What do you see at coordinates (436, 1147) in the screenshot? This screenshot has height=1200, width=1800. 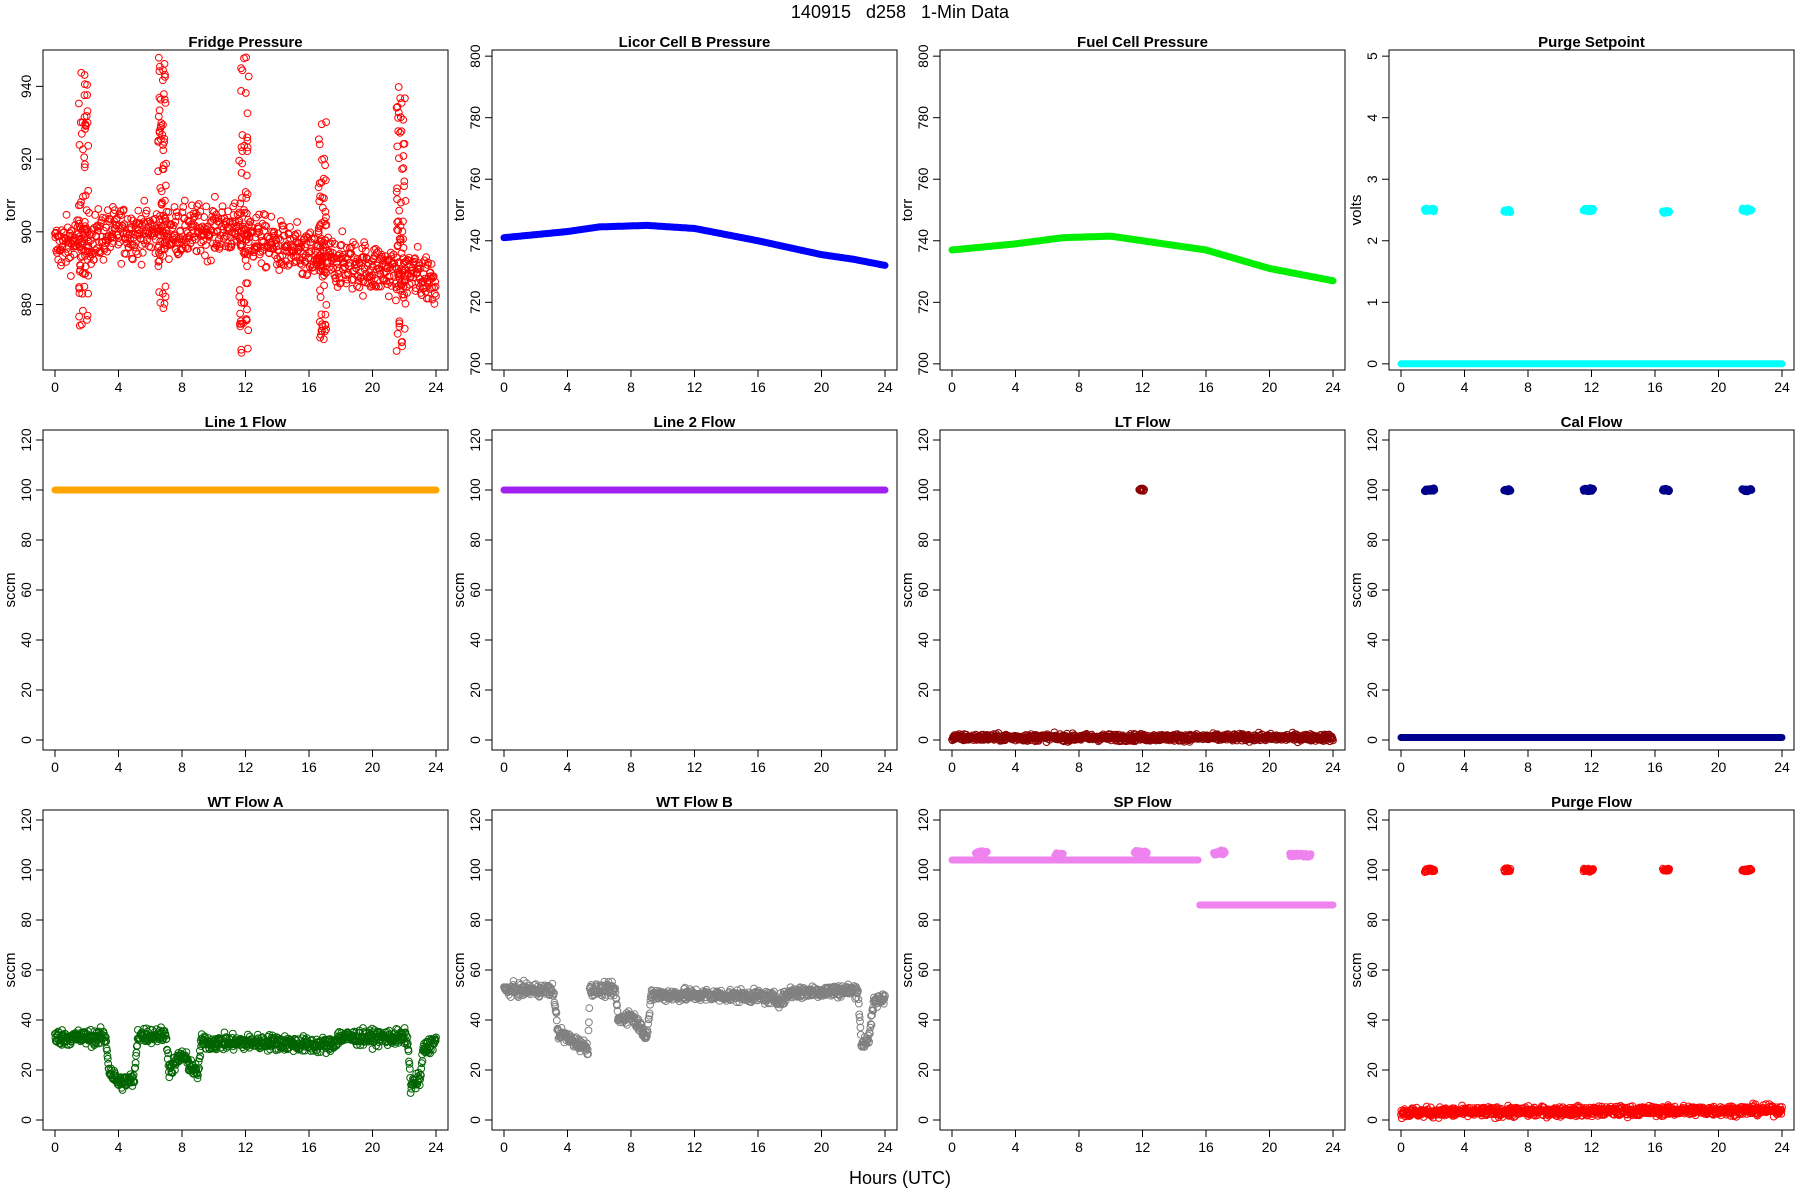 I see `x-tick-label: 24` at bounding box center [436, 1147].